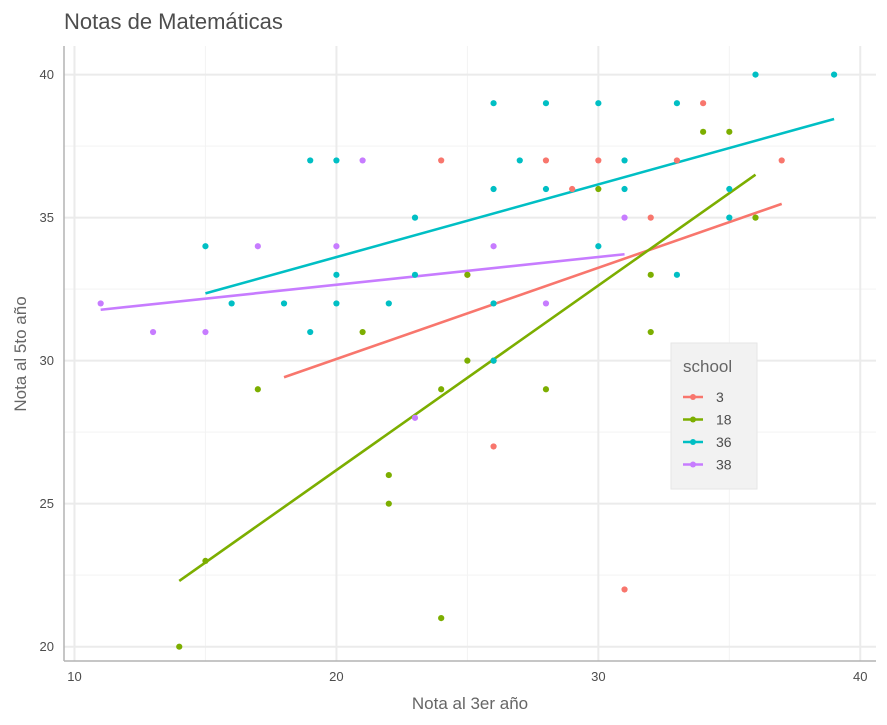 This screenshot has width=887, height=725. Describe the element at coordinates (707, 366) in the screenshot. I see `legend-title: school` at that location.